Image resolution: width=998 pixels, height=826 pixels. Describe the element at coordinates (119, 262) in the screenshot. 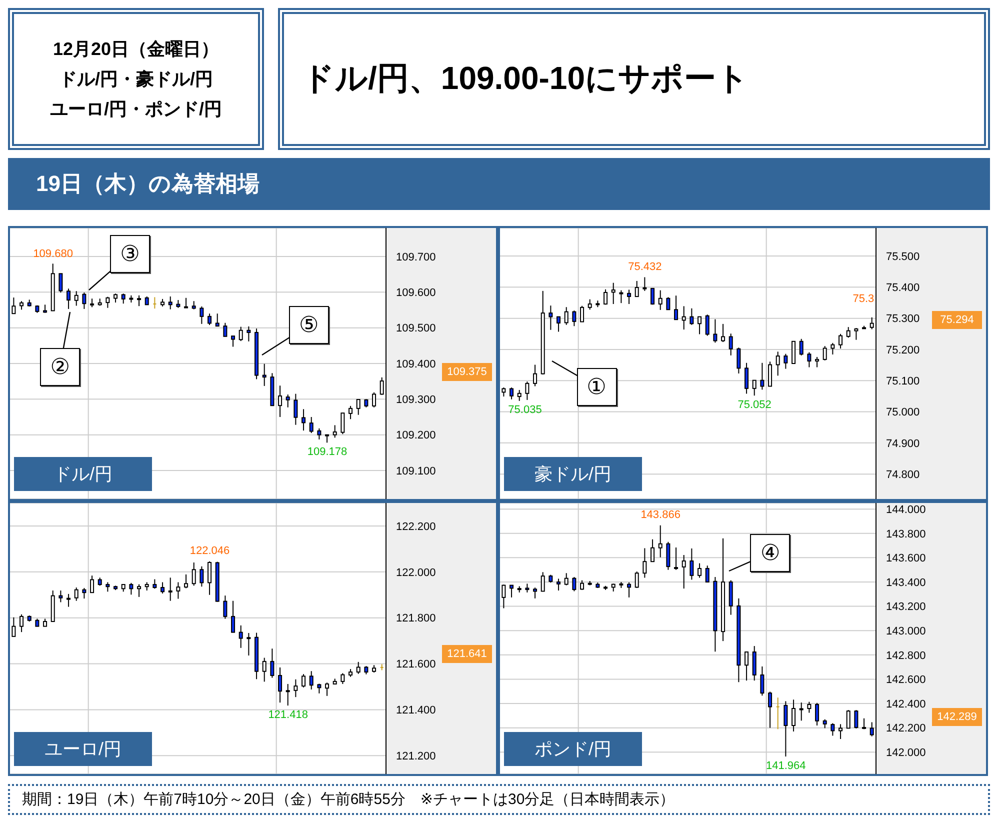

I see `callout: ③` at that location.